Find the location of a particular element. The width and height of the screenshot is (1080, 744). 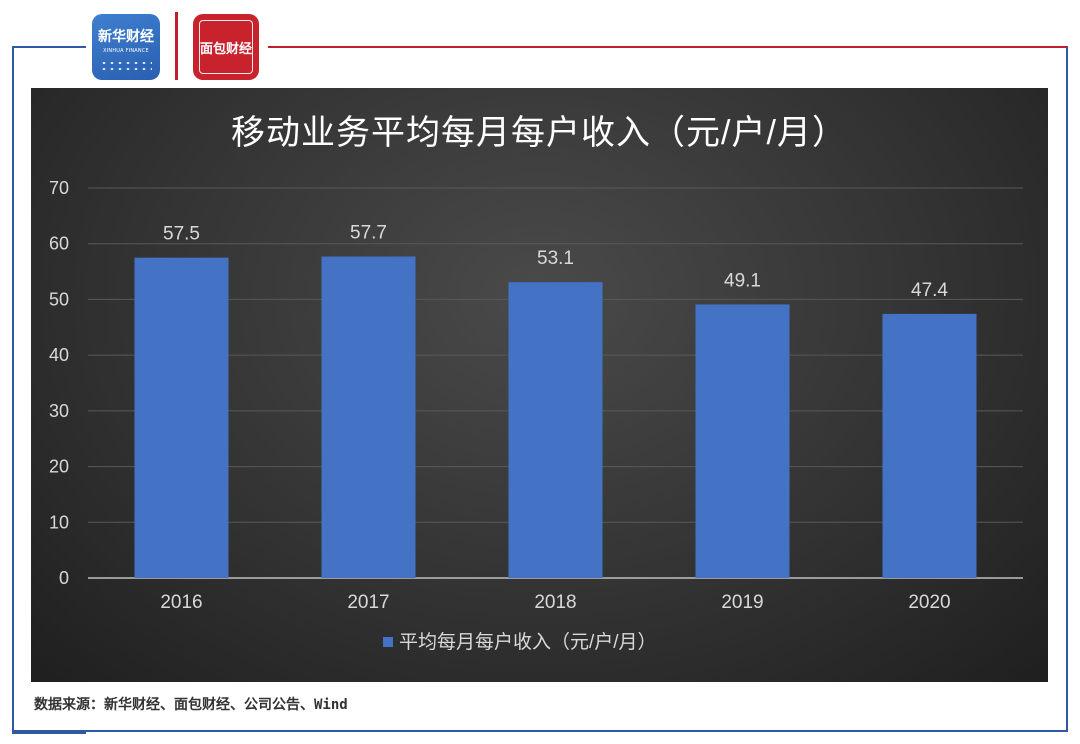

bar-data-label: 57.7 is located at coordinates (368, 233).